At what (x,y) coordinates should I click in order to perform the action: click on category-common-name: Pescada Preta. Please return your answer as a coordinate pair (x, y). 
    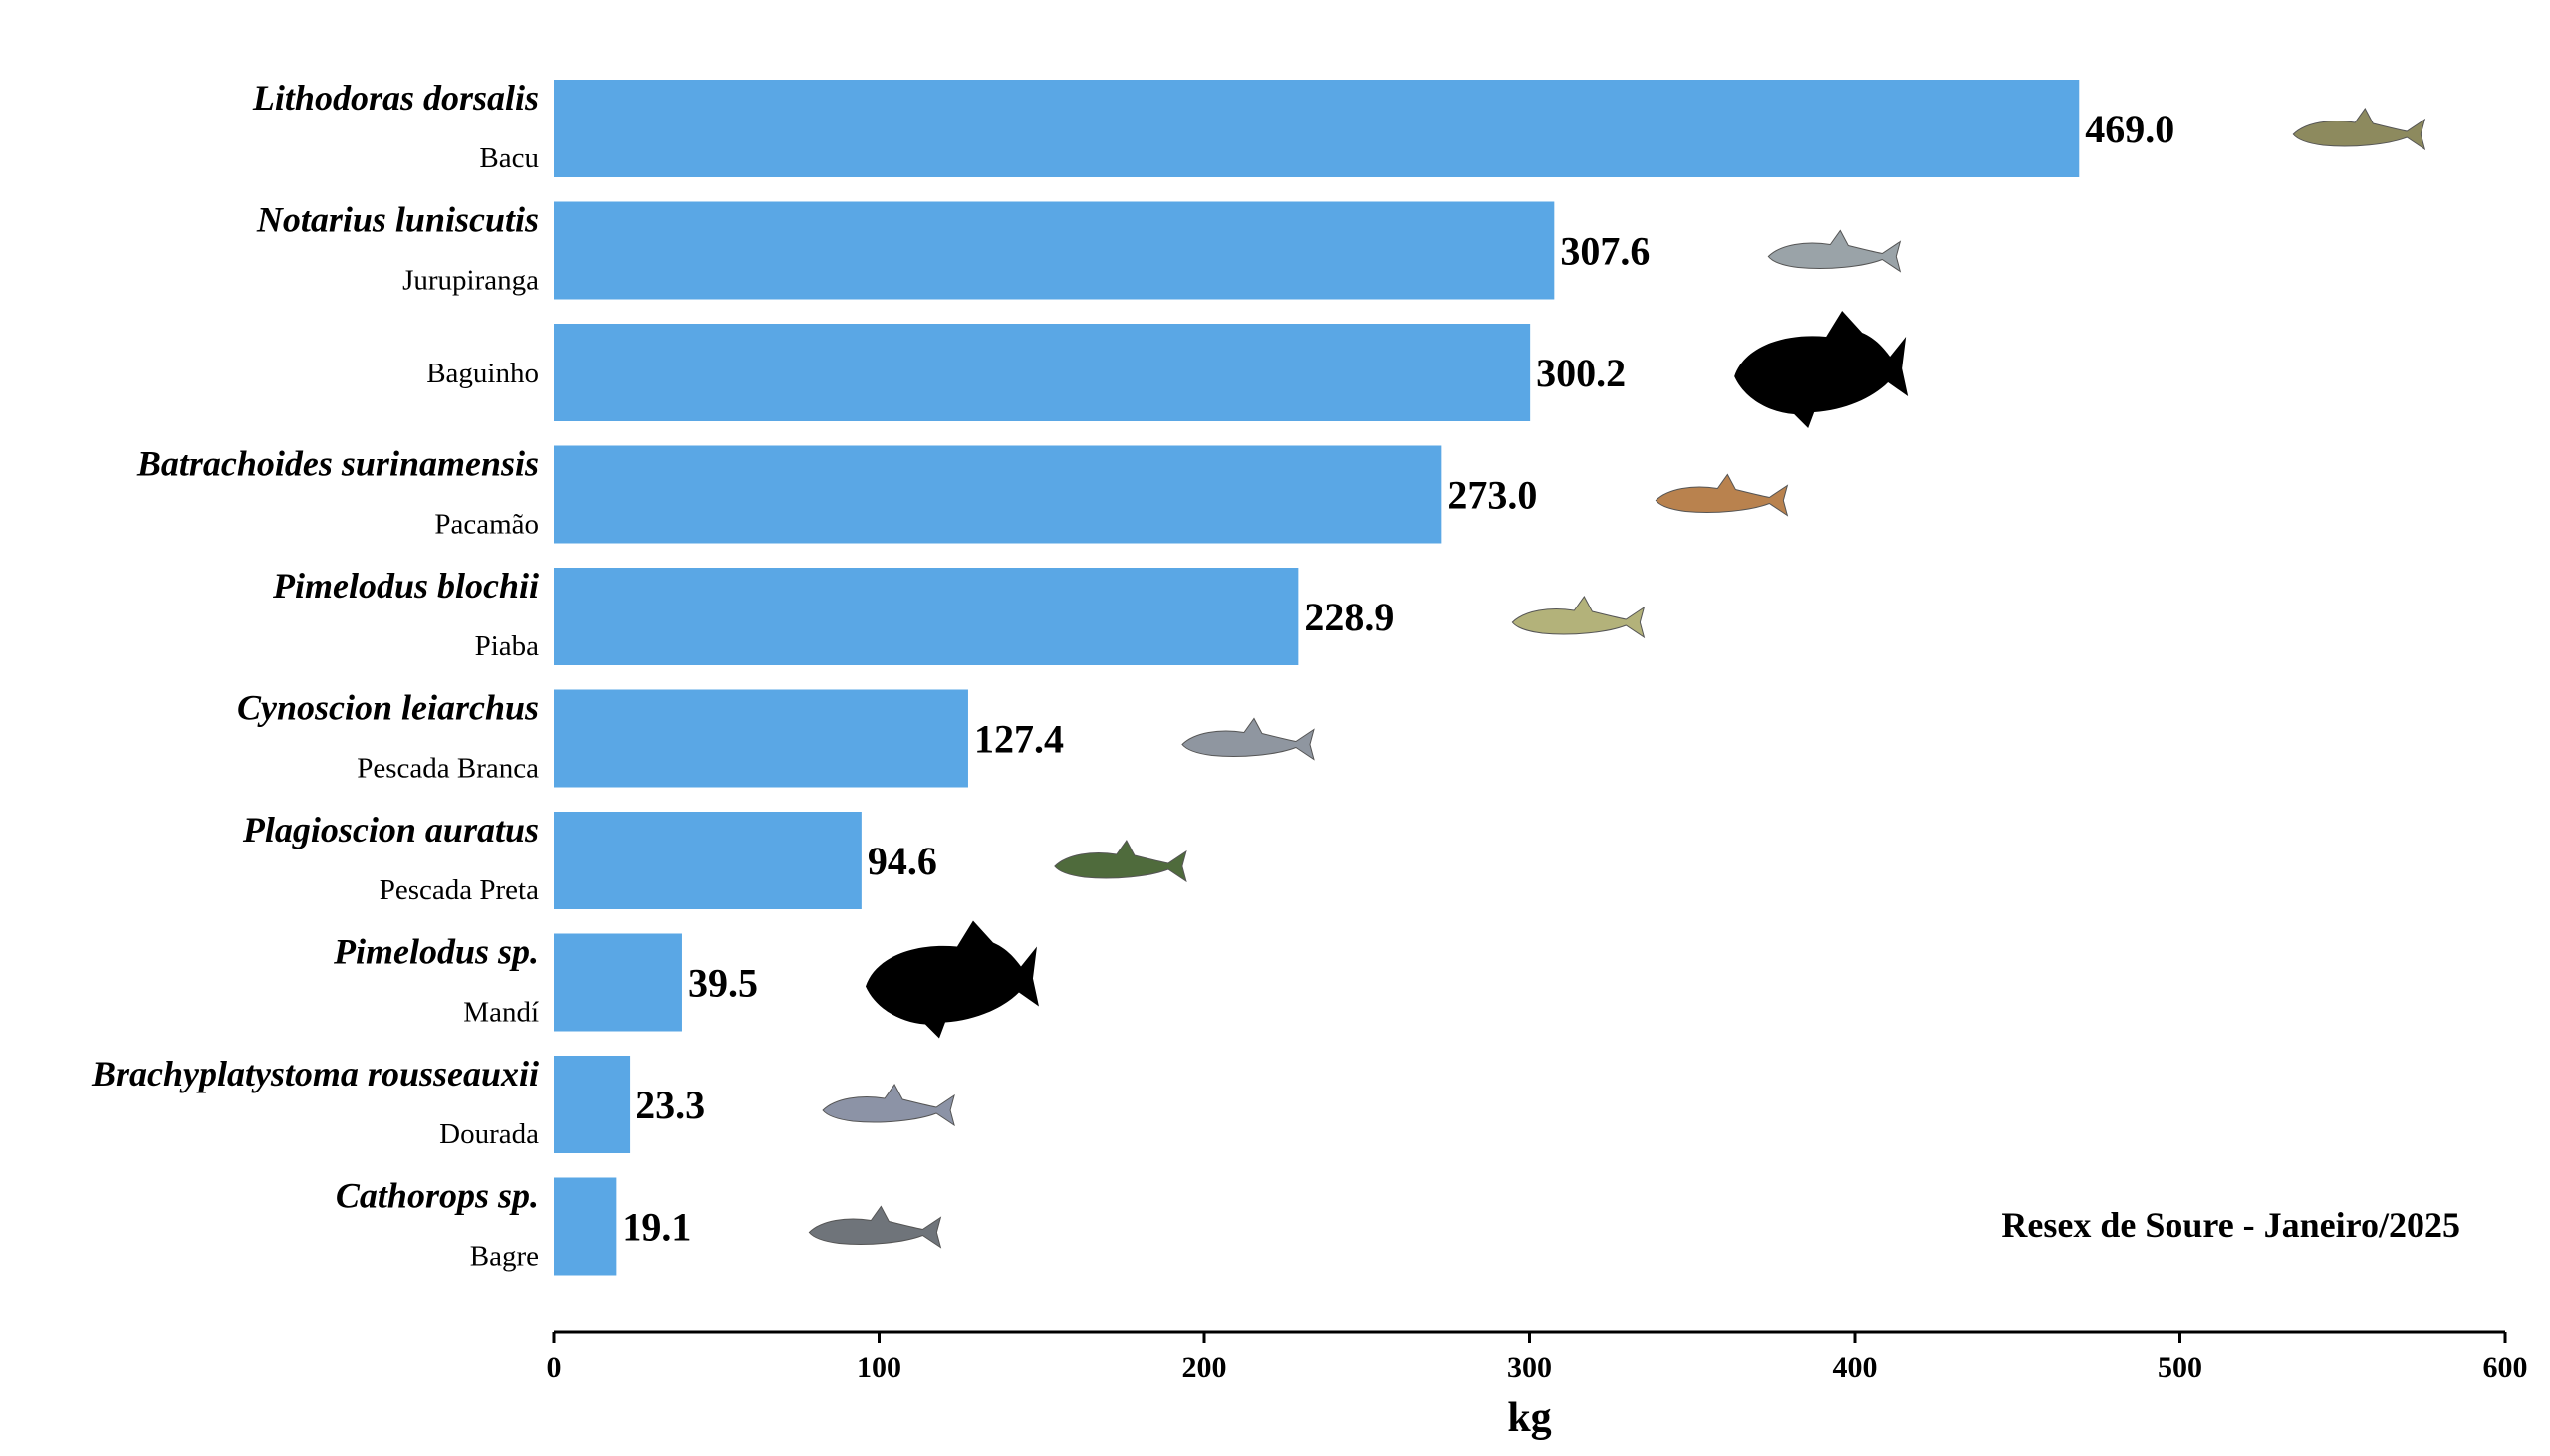
    Looking at the image, I should click on (459, 890).